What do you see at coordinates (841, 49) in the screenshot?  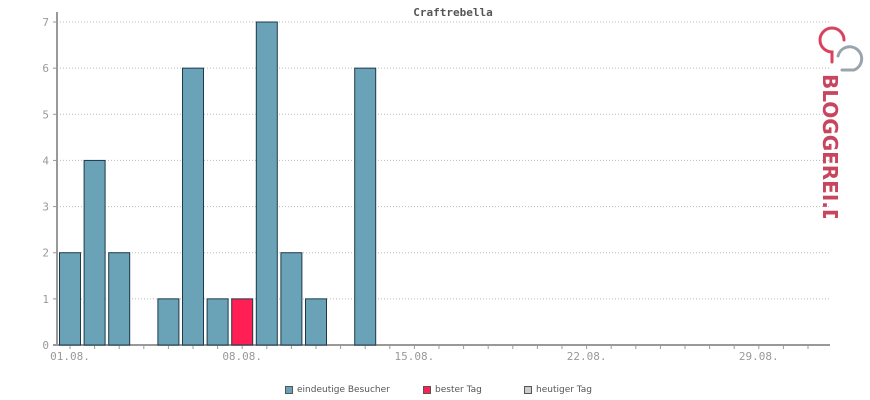 I see `bloggerei-logo-icon` at bounding box center [841, 49].